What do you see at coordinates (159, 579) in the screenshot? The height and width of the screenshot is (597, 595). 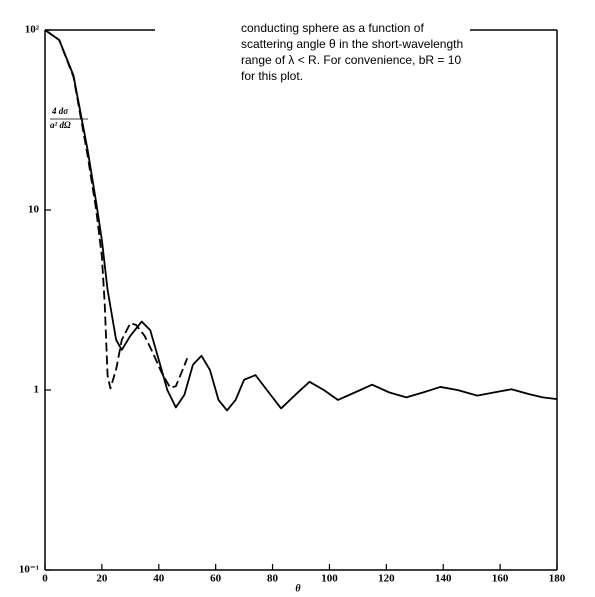 I see `x-tick-label: 40` at bounding box center [159, 579].